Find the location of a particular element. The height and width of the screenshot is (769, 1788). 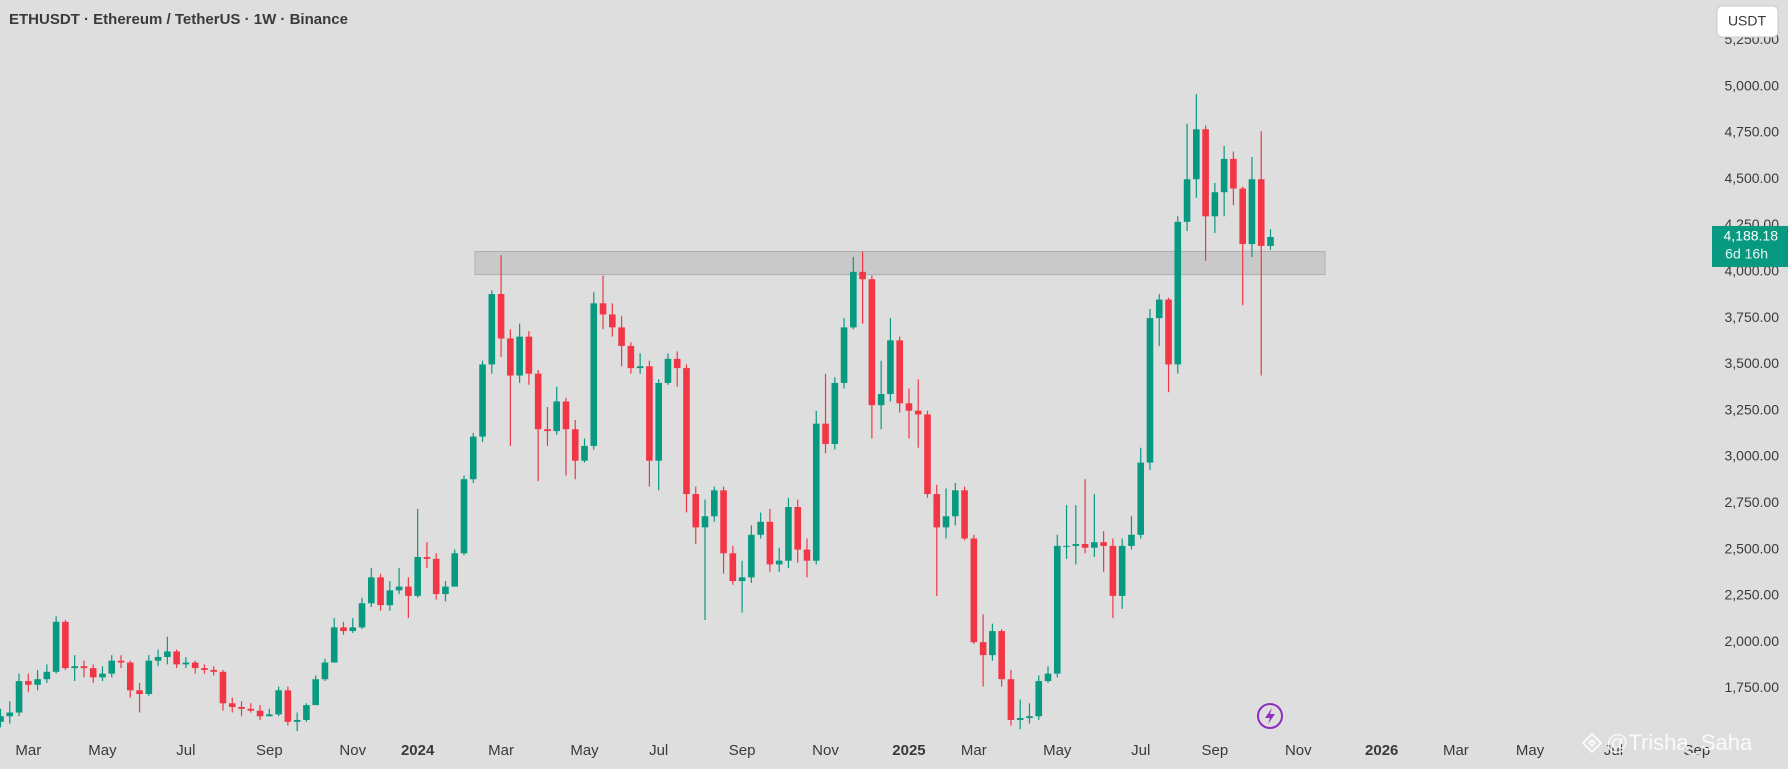

y-tick-label: 3,750.00 is located at coordinates (1752, 317).